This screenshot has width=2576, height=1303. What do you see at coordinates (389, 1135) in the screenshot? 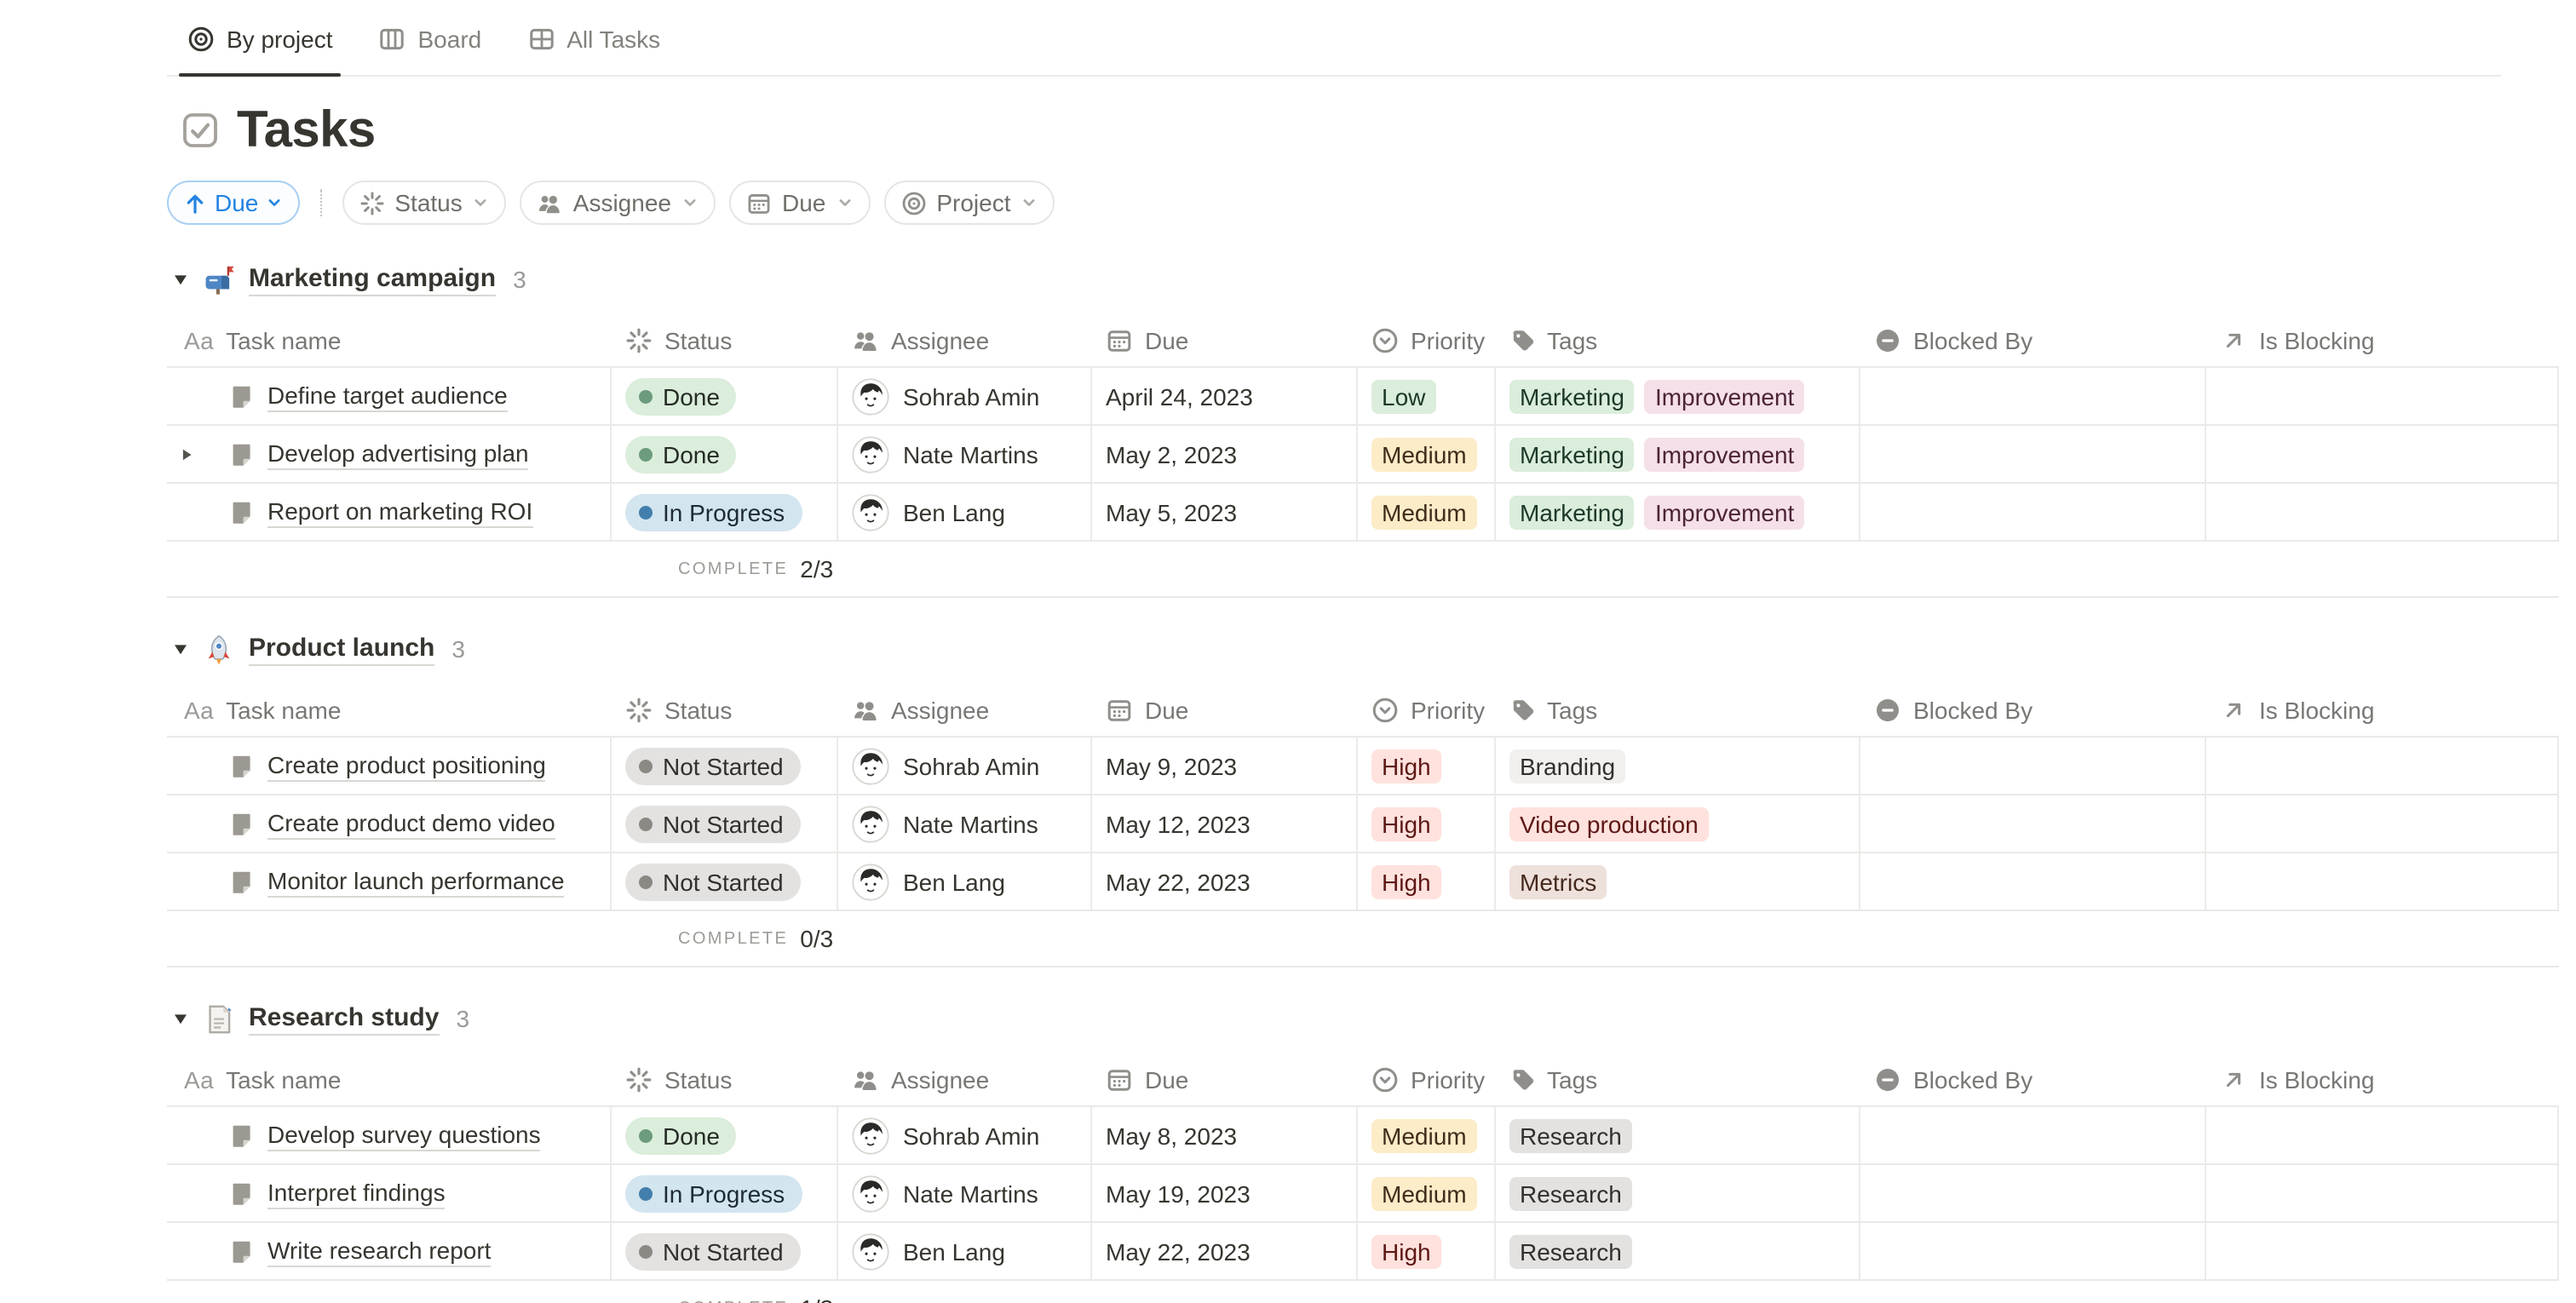
I see `cell-task: Develop survey questions` at bounding box center [389, 1135].